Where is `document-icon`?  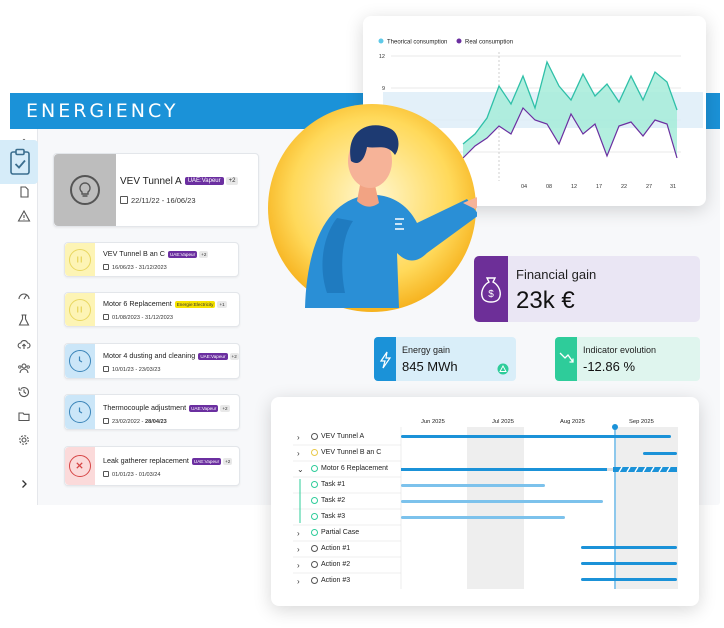
document-icon is located at coordinates (24, 192).